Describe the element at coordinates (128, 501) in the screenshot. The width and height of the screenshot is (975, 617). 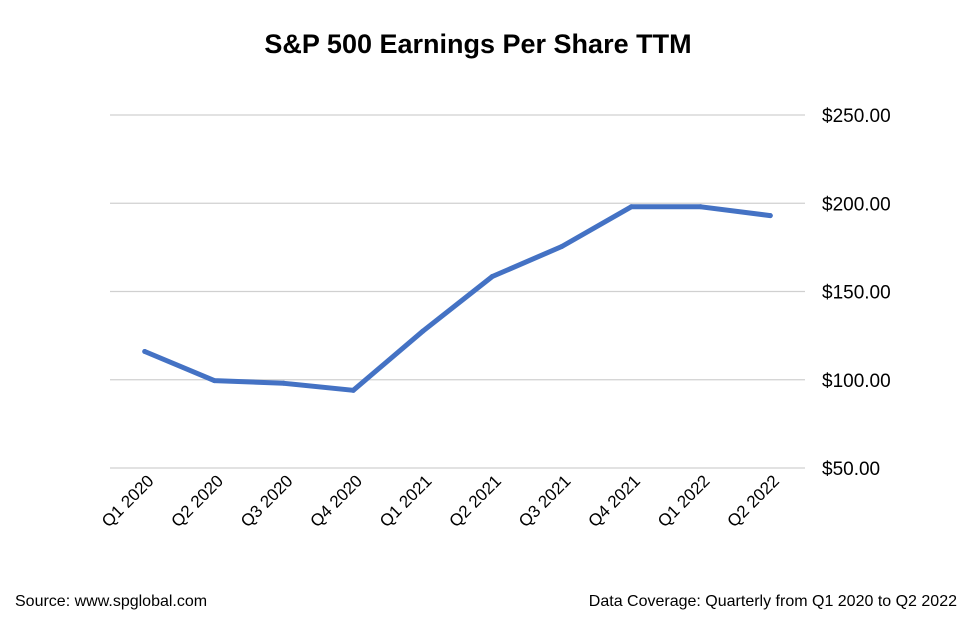
I see `x-tick-label: Q1 2020` at that location.